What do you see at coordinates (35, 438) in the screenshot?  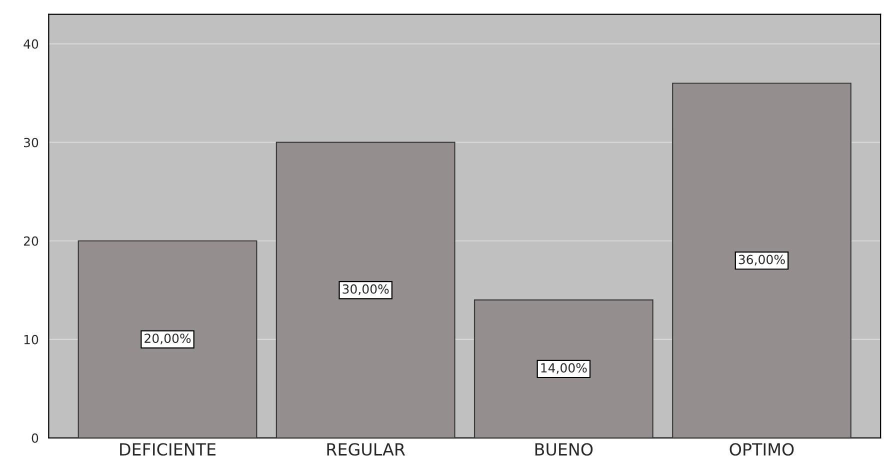 I see `y-tick-label: 0` at bounding box center [35, 438].